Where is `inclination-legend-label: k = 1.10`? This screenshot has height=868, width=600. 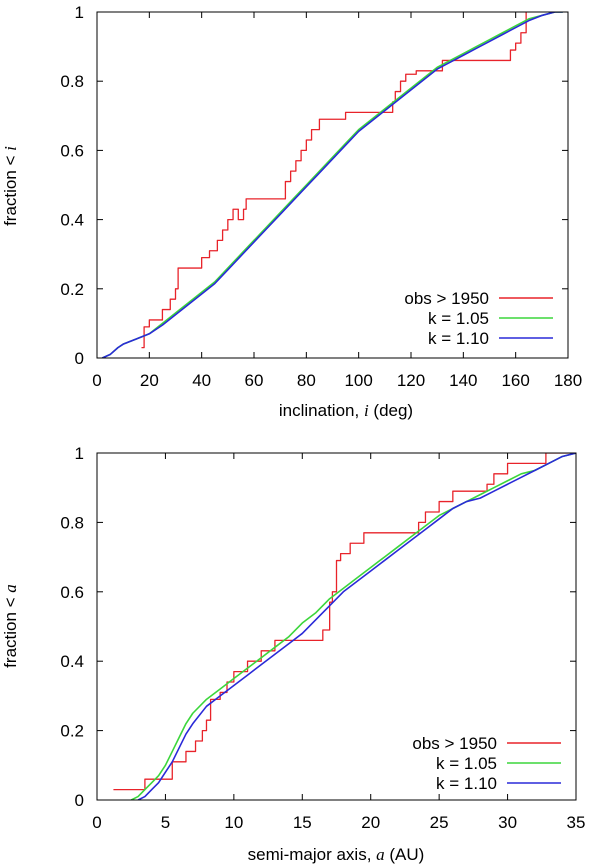
inclination-legend-label: k = 1.10 is located at coordinates (458, 338).